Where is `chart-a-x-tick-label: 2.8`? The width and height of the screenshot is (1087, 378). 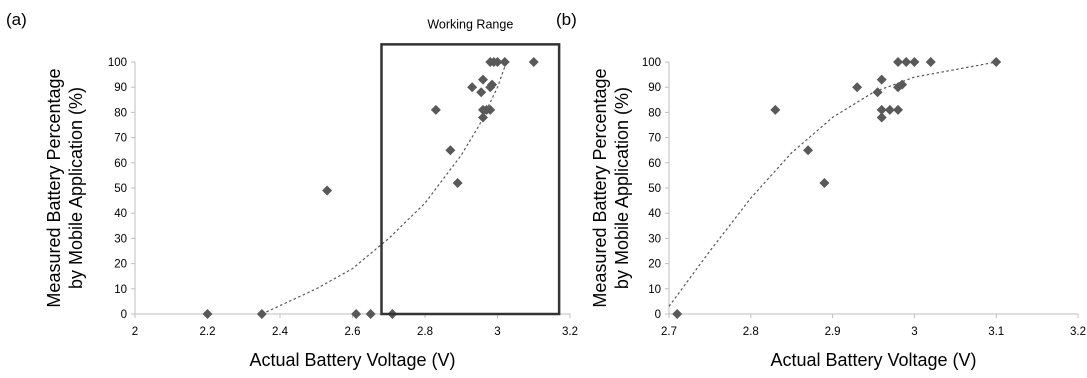
chart-a-x-tick-label: 2.8 is located at coordinates (425, 332).